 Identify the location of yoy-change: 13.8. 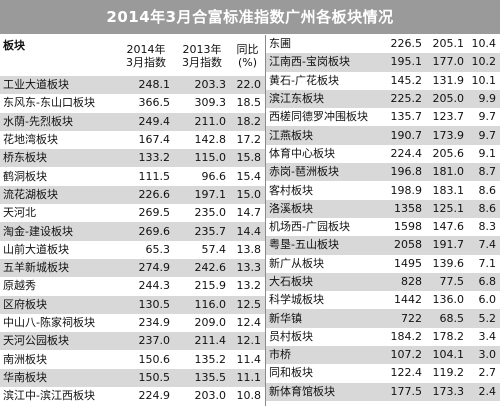
(249, 249).